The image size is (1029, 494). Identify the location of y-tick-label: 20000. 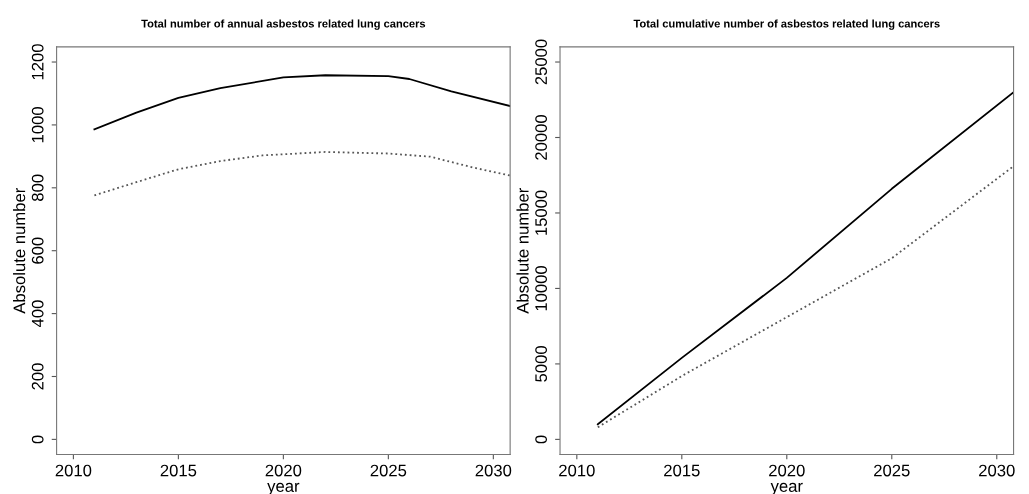
(541, 137).